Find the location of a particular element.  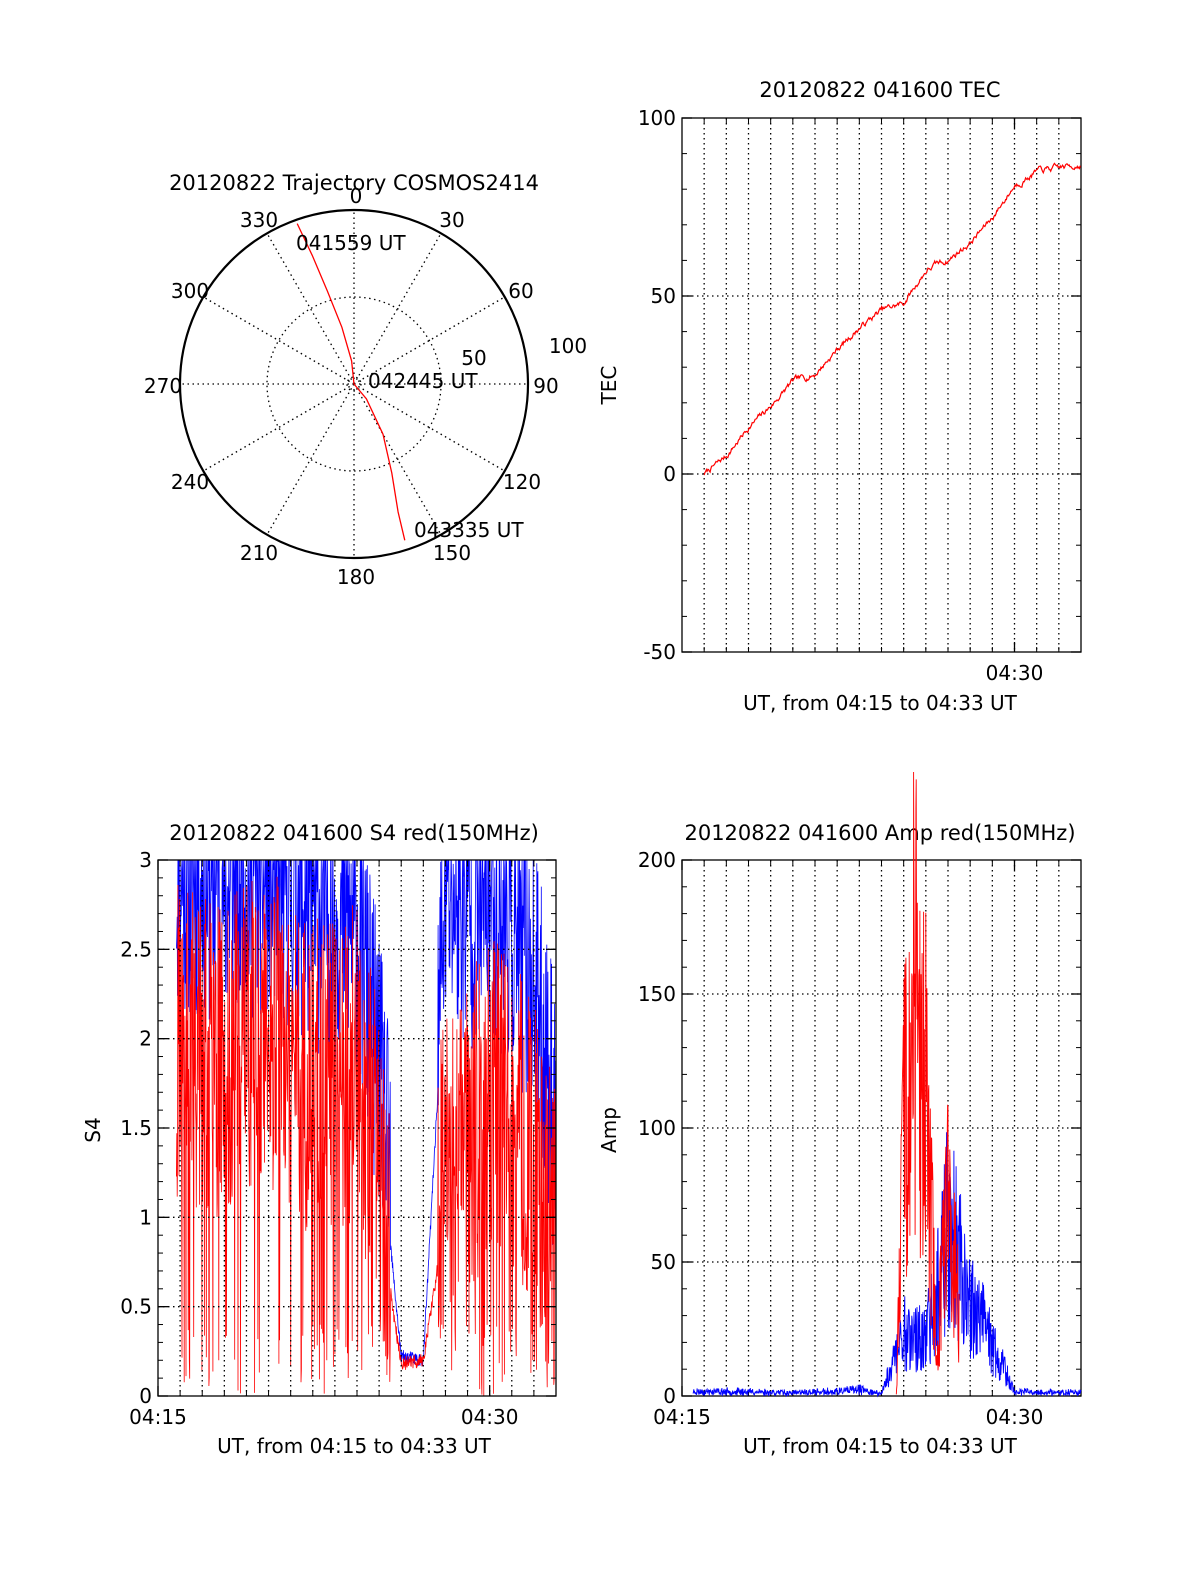

trajectory-chart-title: 20120822 Trajectory COSMOS2414 is located at coordinates (354, 183).